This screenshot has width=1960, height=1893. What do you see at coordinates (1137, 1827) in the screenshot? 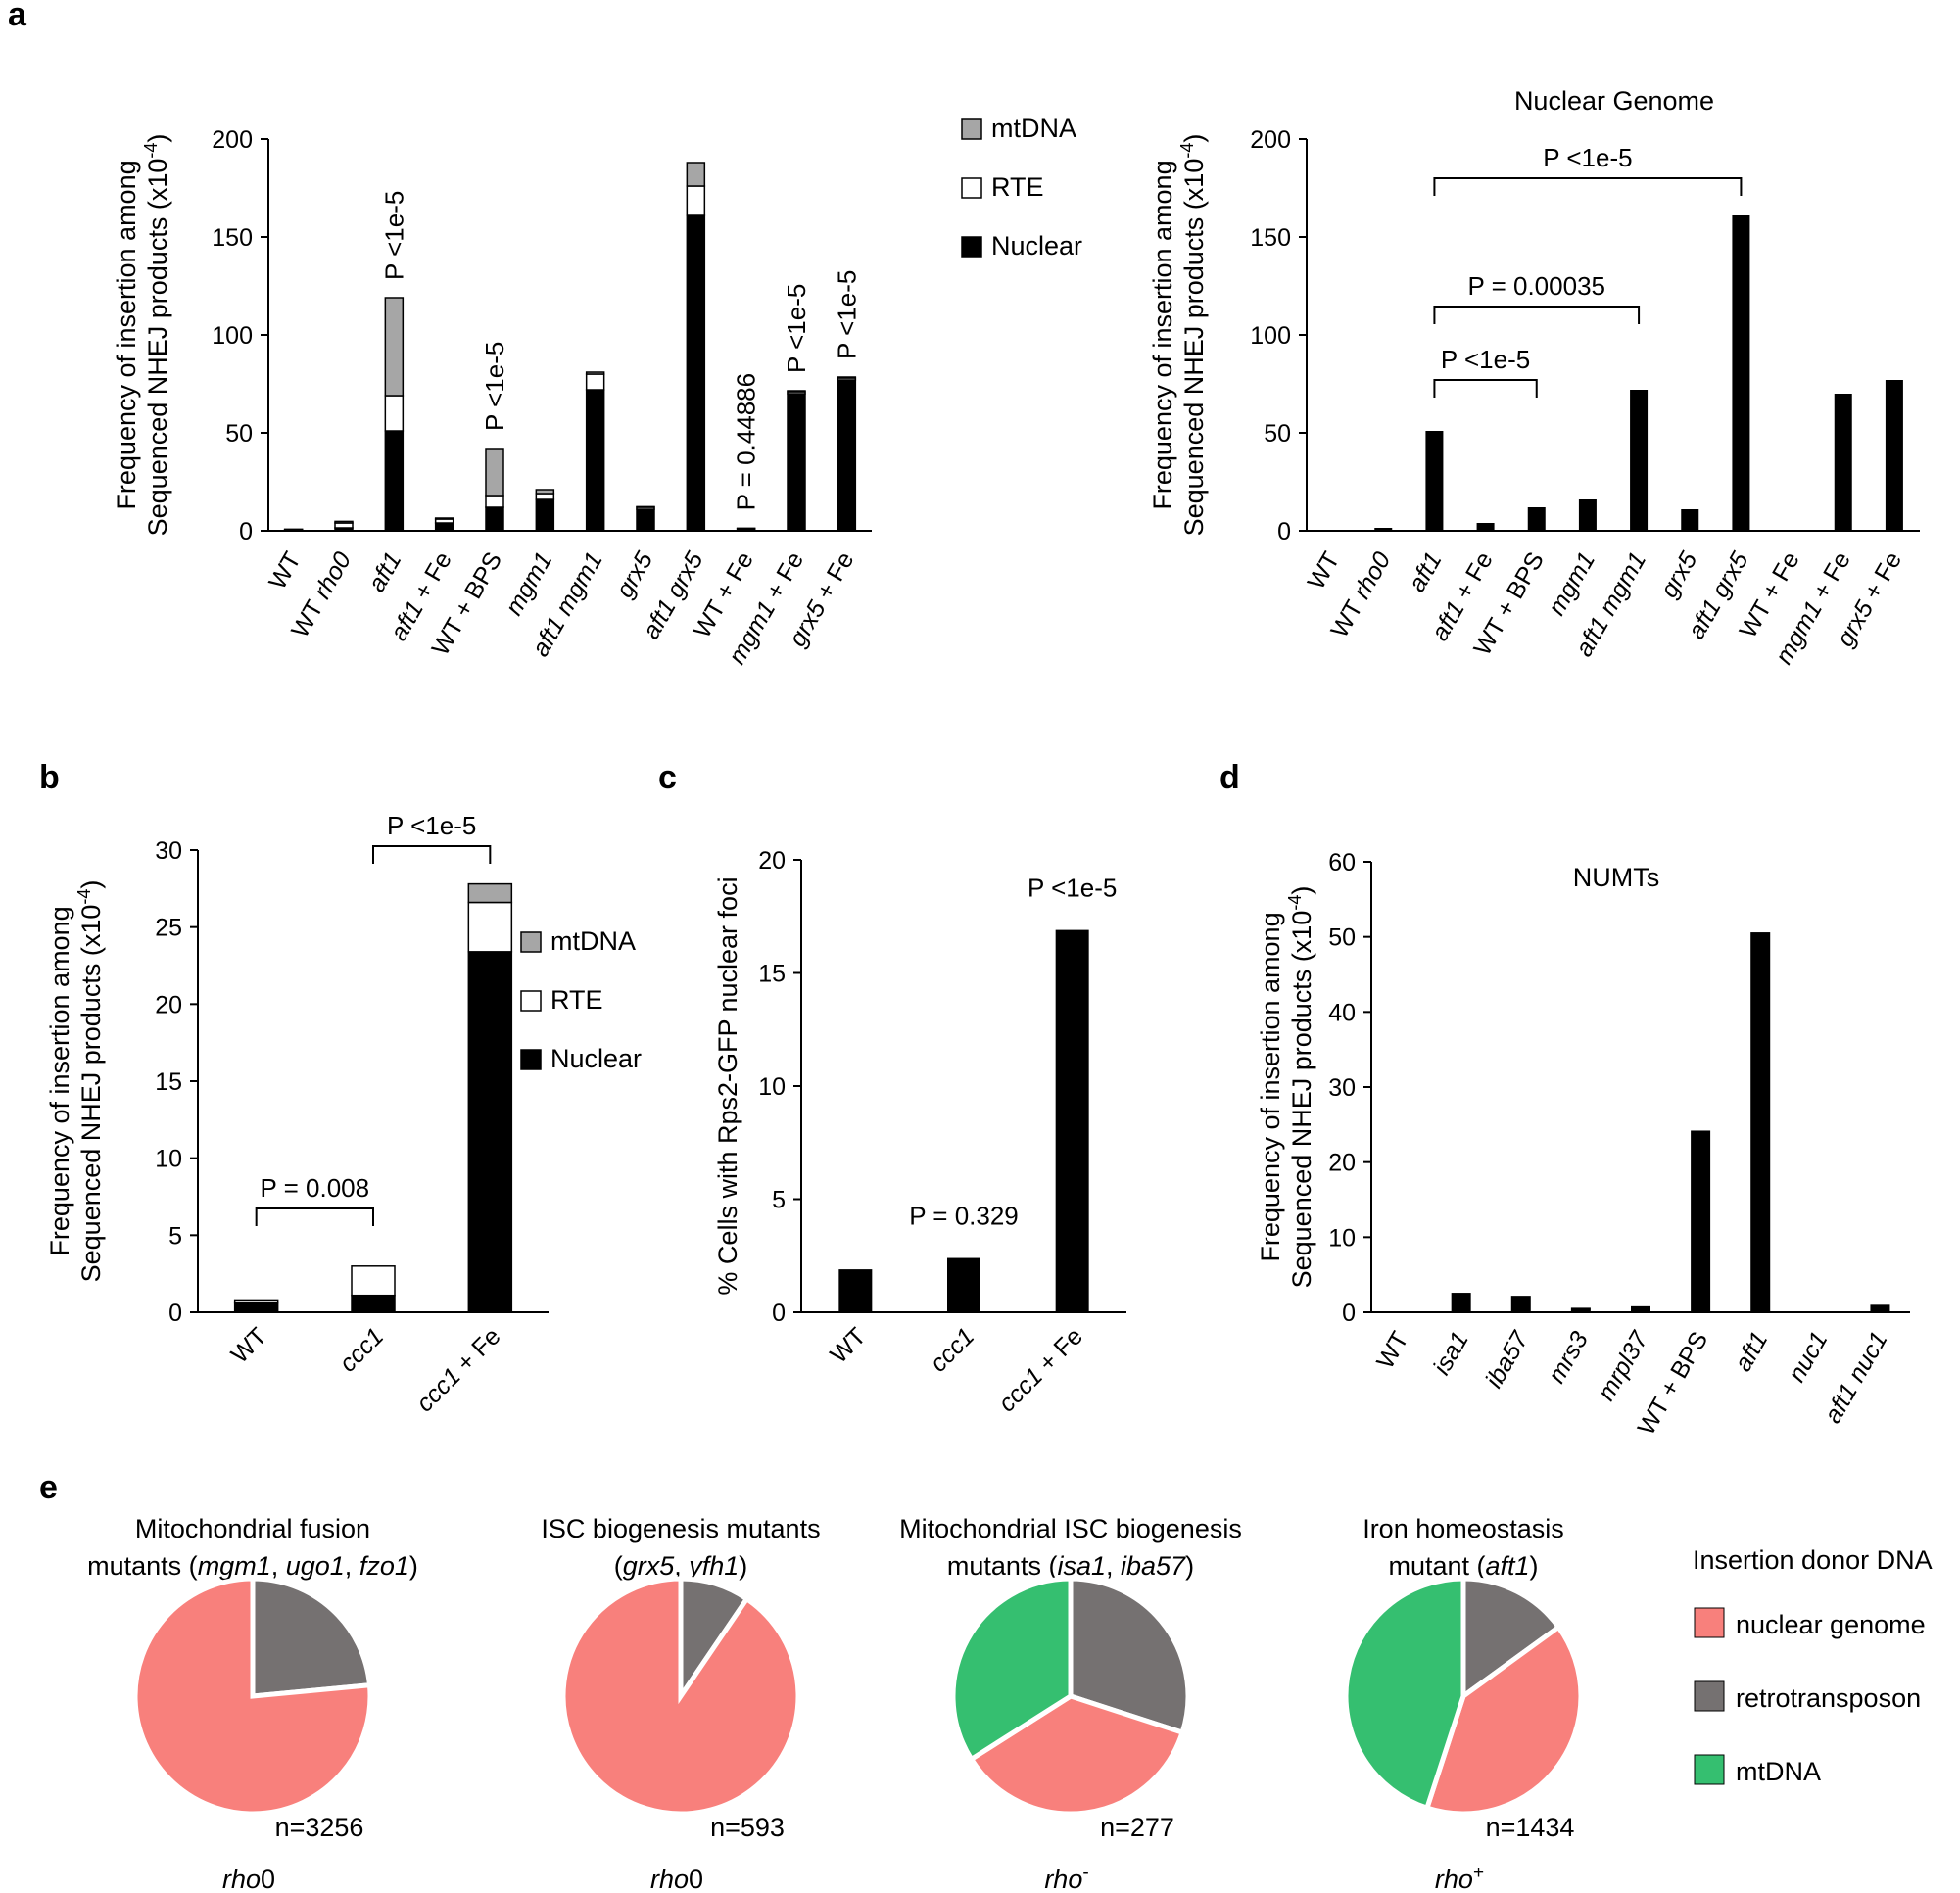
I see `pie-n-count: n=277` at bounding box center [1137, 1827].